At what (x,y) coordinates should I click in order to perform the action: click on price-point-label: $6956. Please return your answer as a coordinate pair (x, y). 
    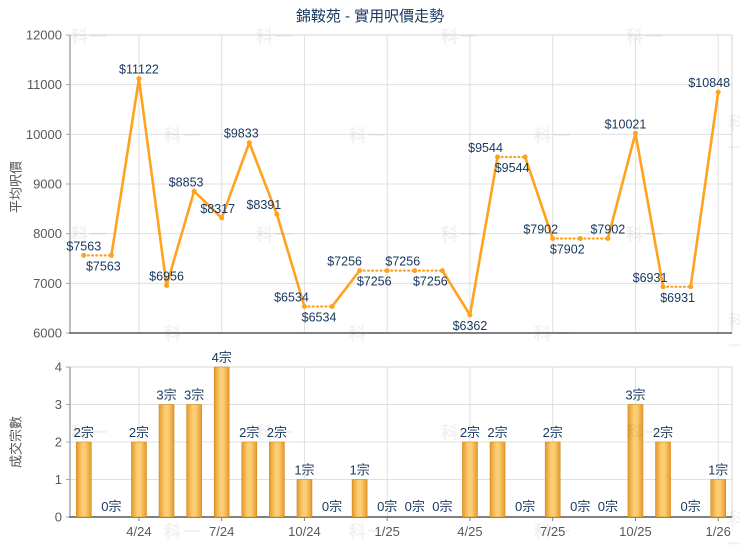
    Looking at the image, I should click on (166, 277).